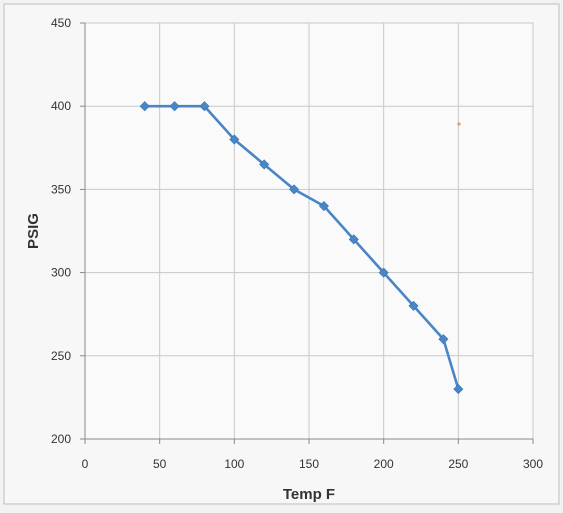 The width and height of the screenshot is (563, 513). Describe the element at coordinates (33, 231) in the screenshot. I see `y-axis-label: PSIG` at that location.